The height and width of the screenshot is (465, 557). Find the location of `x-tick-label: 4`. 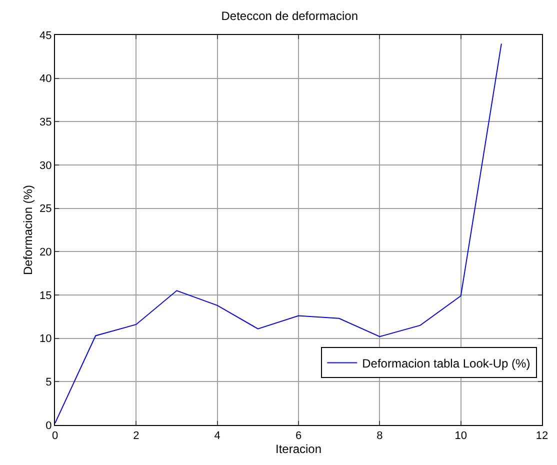

x-tick-label: 4 is located at coordinates (217, 436).